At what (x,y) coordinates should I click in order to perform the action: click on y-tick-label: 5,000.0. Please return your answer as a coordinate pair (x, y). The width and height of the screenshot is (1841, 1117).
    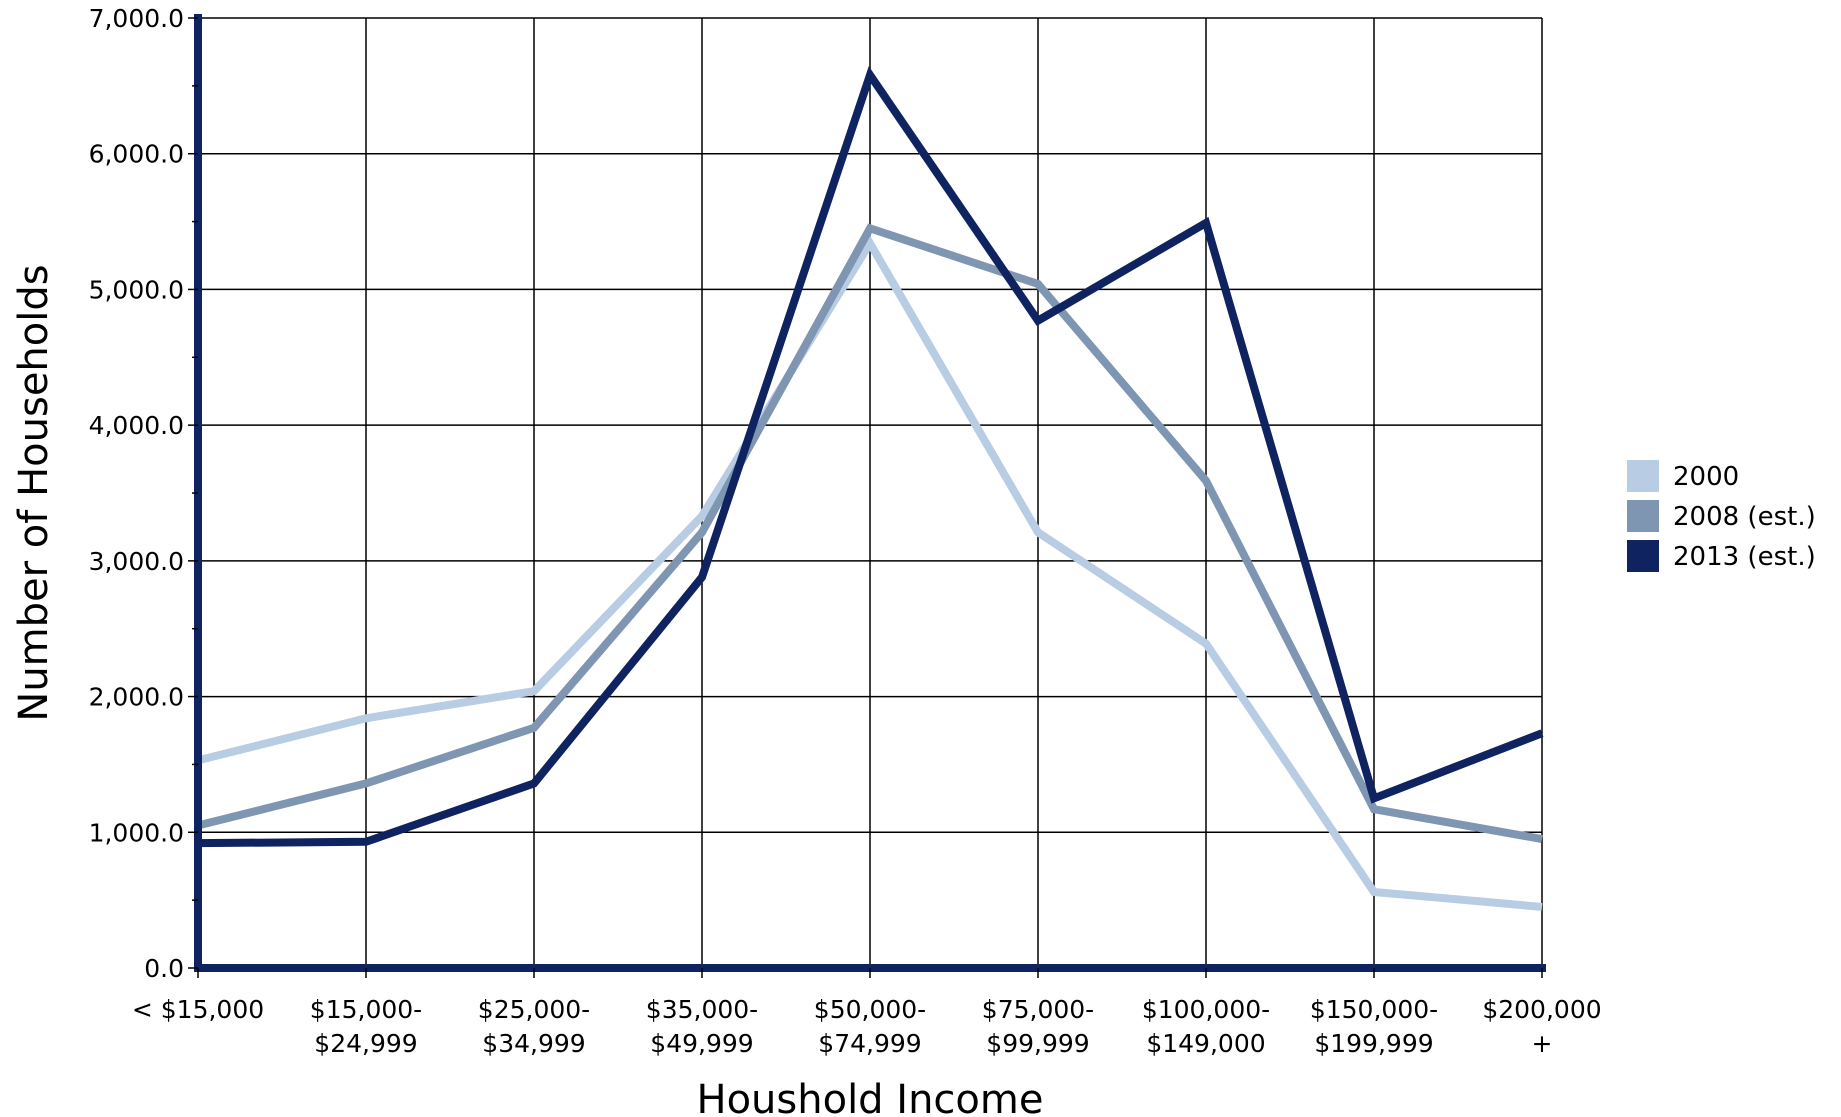
    Looking at the image, I should click on (136, 289).